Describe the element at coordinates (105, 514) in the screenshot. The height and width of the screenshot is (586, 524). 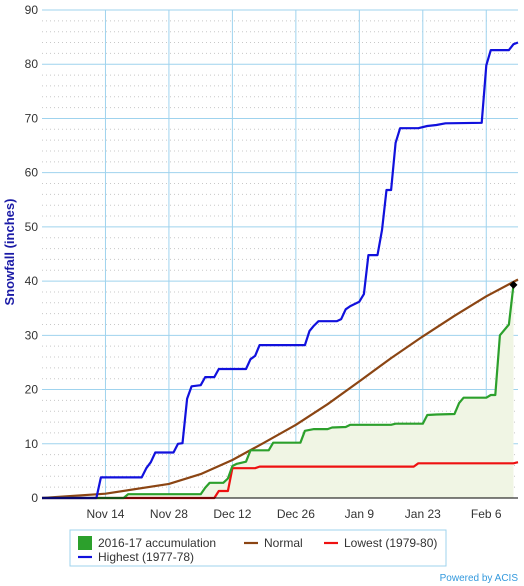
I see `x-tick-label-0: Nov 14` at that location.